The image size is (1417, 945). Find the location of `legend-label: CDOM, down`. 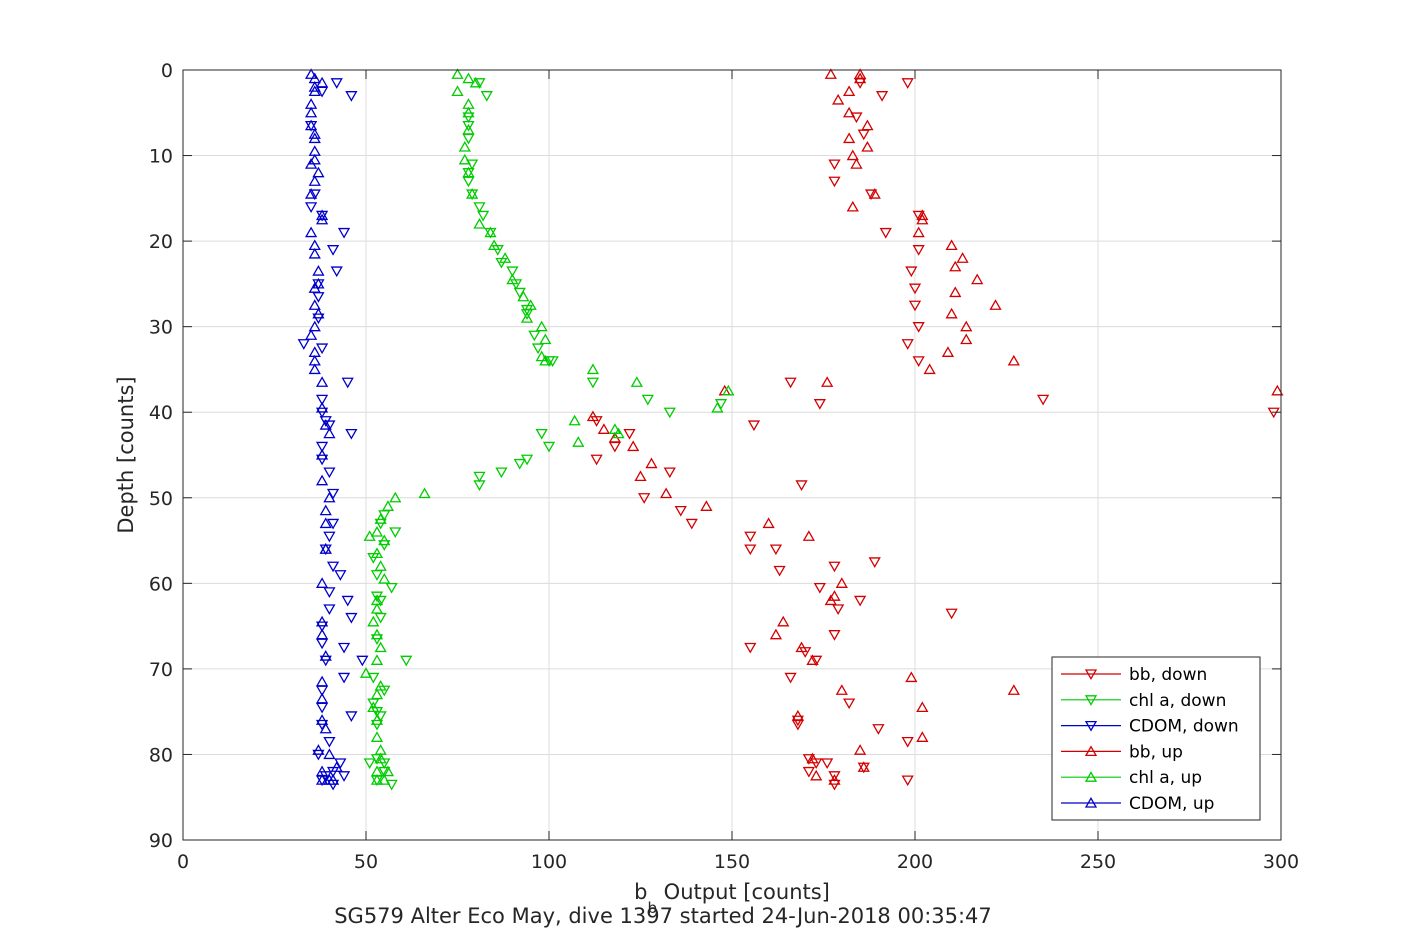

legend-label: CDOM, down is located at coordinates (1184, 727).